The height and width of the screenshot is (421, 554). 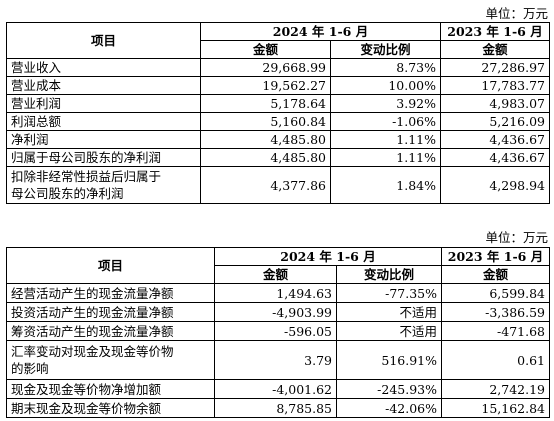 I want to click on row-label: 期末现金及现金等价物余额, so click(x=110, y=408).